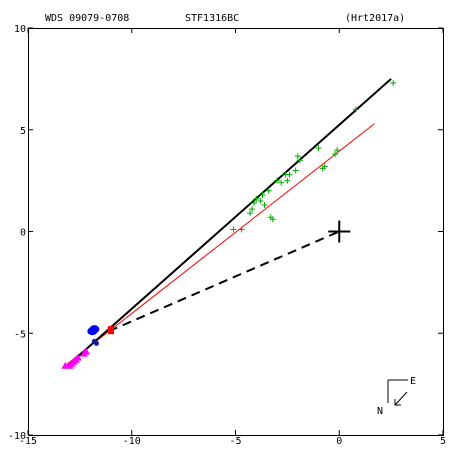 The width and height of the screenshot is (450, 450). Describe the element at coordinates (17, 436) in the screenshot. I see `y-tick-label: -10` at that location.